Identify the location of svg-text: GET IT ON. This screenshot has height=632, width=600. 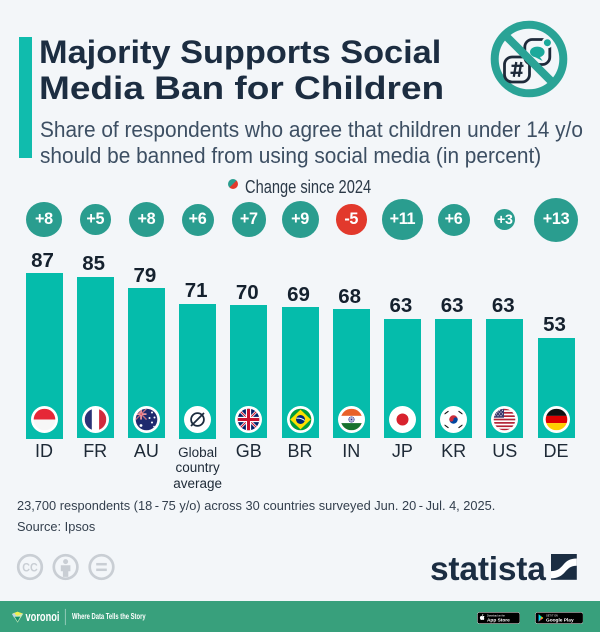
(552, 615).